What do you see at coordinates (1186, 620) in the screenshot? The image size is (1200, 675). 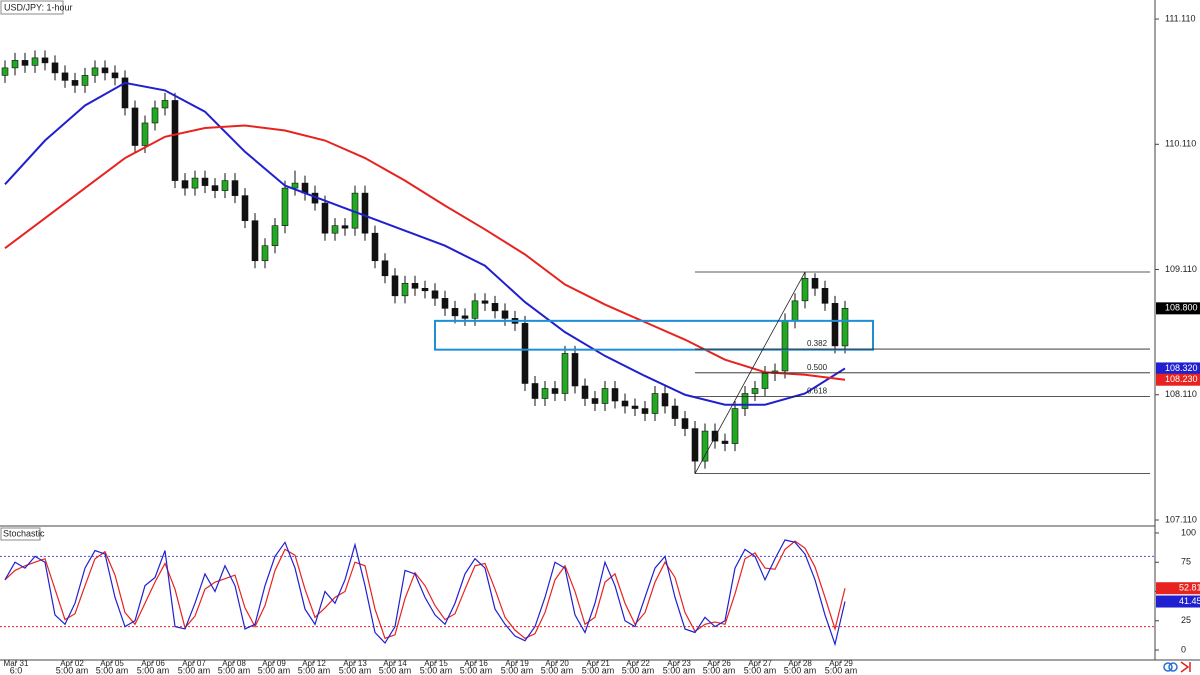 I see `y-tick-label: 25` at bounding box center [1186, 620].